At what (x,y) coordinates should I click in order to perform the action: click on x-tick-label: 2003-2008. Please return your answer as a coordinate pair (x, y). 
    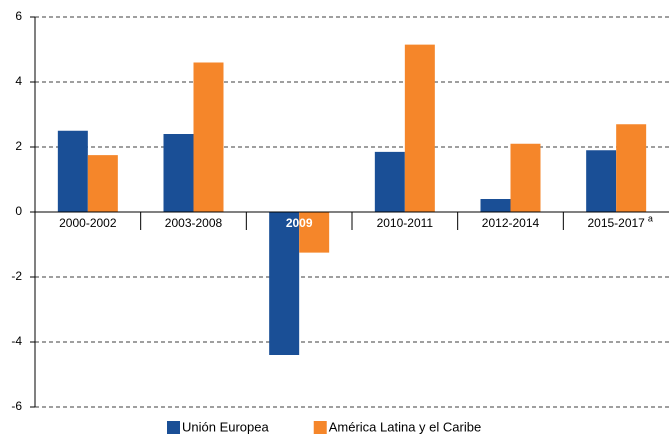
    Looking at the image, I should click on (194, 223).